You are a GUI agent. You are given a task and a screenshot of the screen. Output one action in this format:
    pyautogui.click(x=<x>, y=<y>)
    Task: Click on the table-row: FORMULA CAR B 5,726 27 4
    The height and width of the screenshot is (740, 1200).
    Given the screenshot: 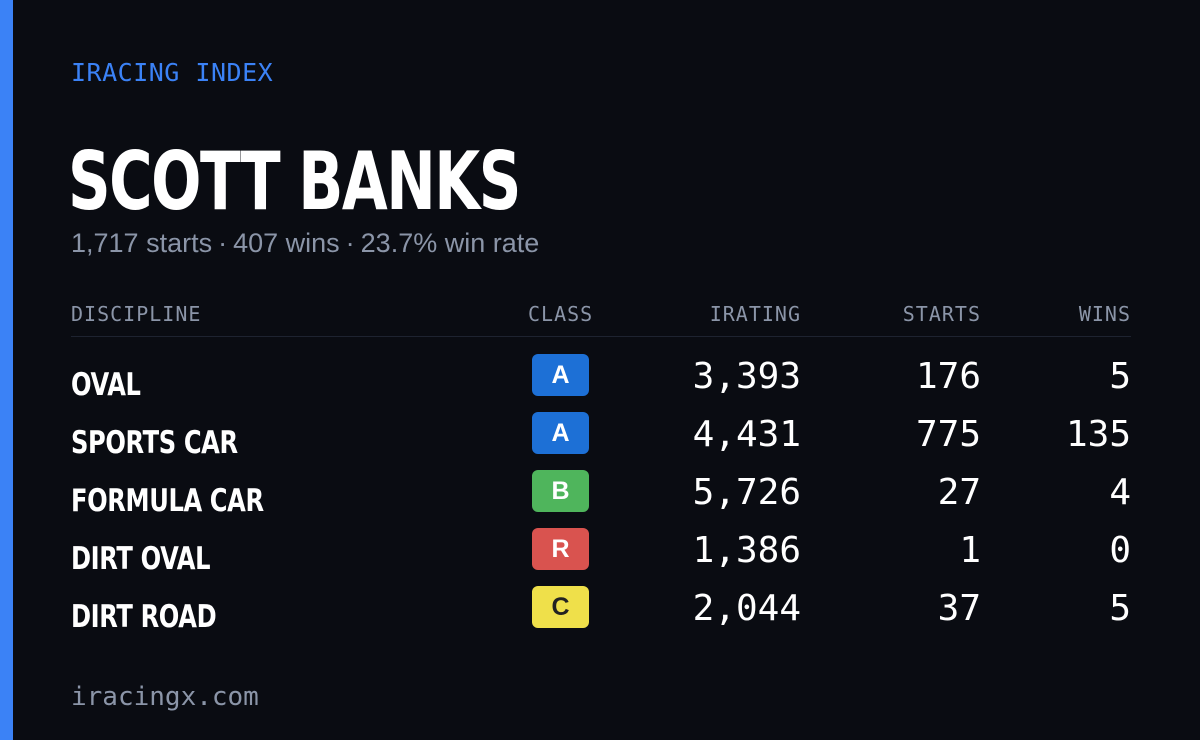 What is the action you would take?
    pyautogui.click(x=601, y=499)
    